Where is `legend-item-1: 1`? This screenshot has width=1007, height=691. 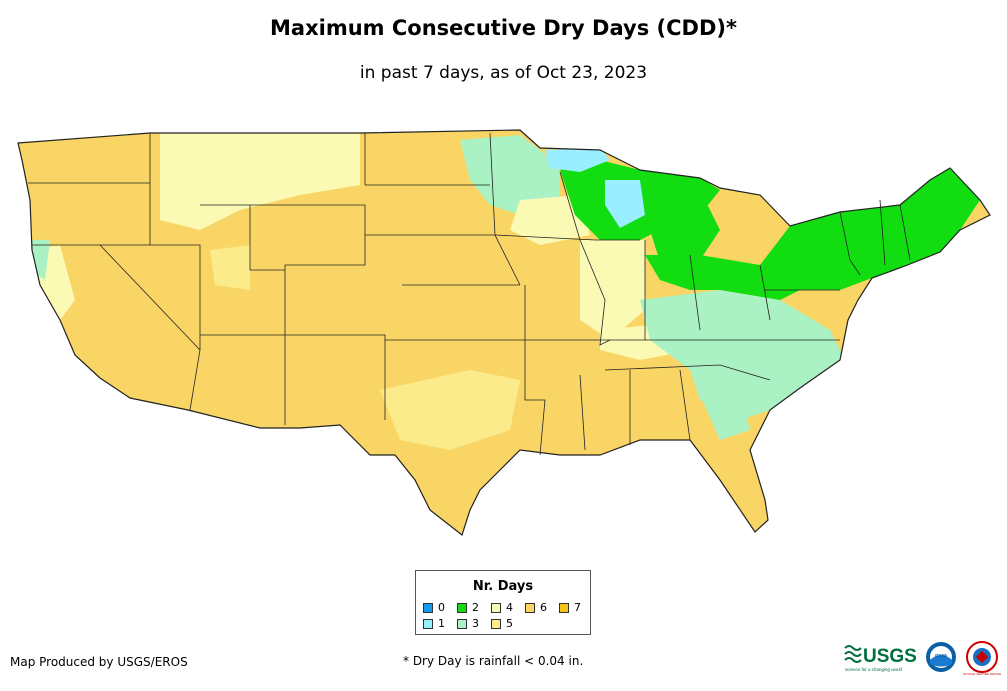 legend-item-1: 1 is located at coordinates (434, 623).